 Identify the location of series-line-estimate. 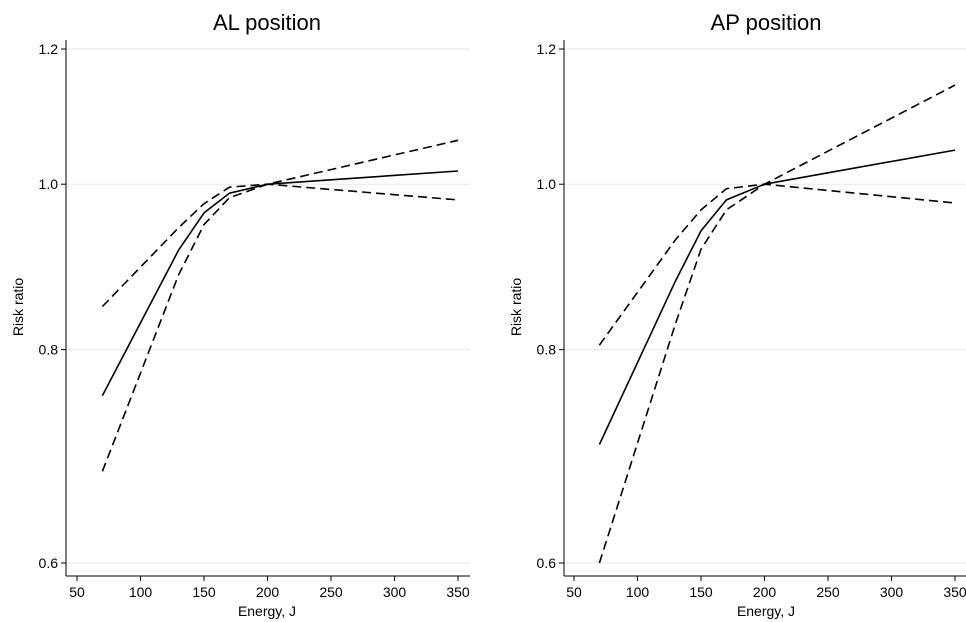
(280, 283).